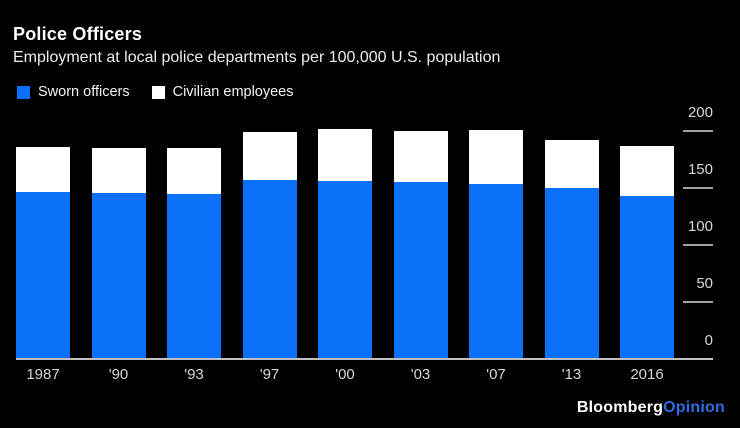 This screenshot has width=740, height=428. What do you see at coordinates (118, 170) in the screenshot?
I see `bar-90-civilian-segment` at bounding box center [118, 170].